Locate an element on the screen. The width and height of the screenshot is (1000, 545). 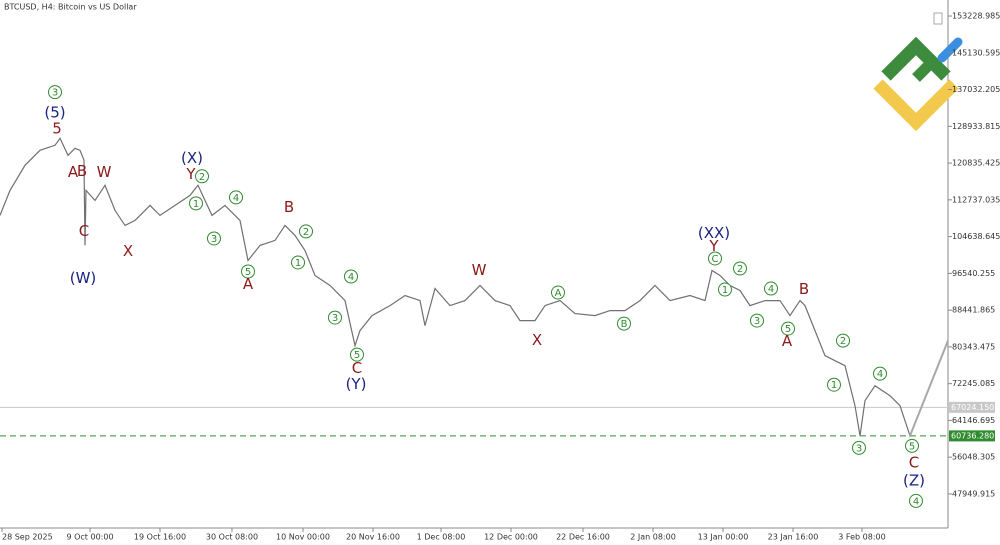
x-tick-label: 22 Dec 16:00 is located at coordinates (583, 537).